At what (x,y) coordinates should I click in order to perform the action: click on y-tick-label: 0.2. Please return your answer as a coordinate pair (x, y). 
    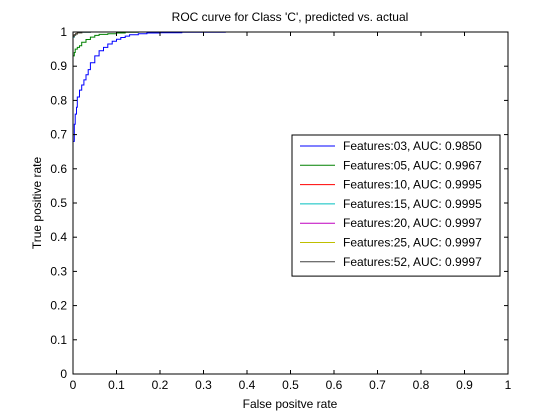
    Looking at the image, I should click on (58, 306).